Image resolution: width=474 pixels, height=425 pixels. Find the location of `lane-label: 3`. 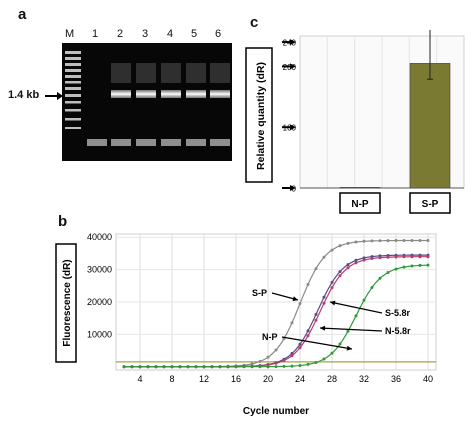

lane-label: 3 is located at coordinates (145, 34).